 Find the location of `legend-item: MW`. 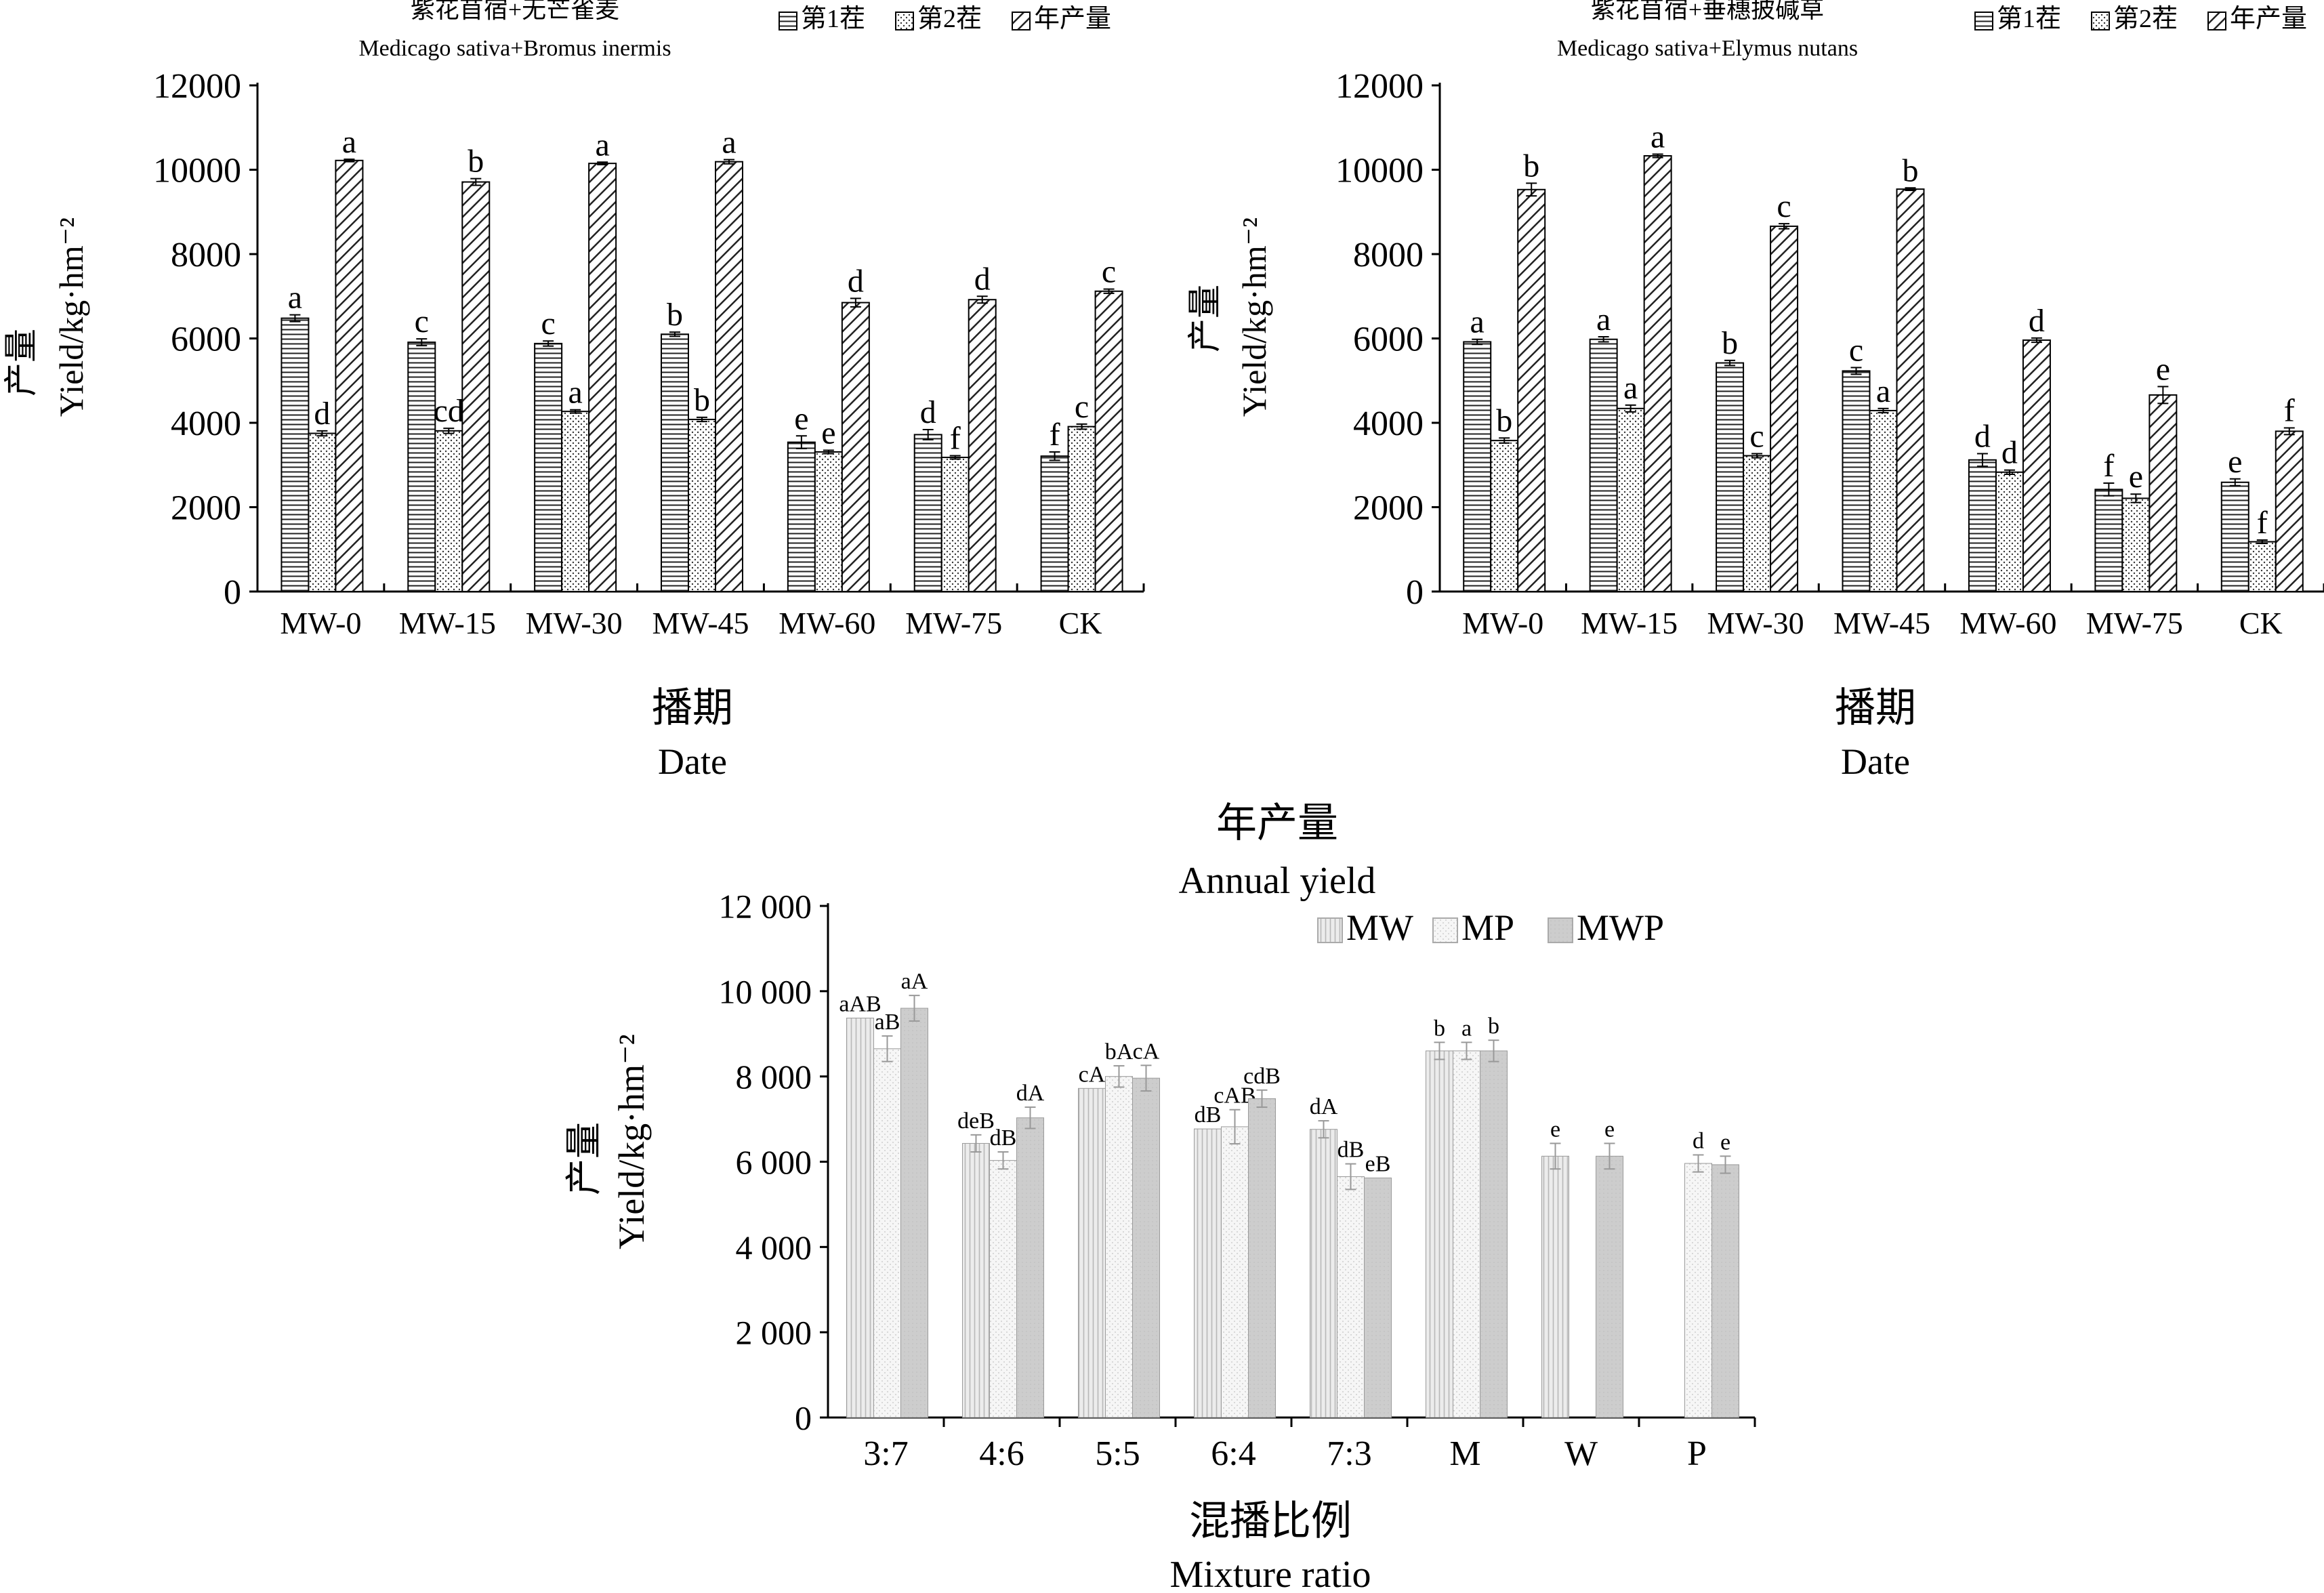

legend-item: MW is located at coordinates (1365, 927).